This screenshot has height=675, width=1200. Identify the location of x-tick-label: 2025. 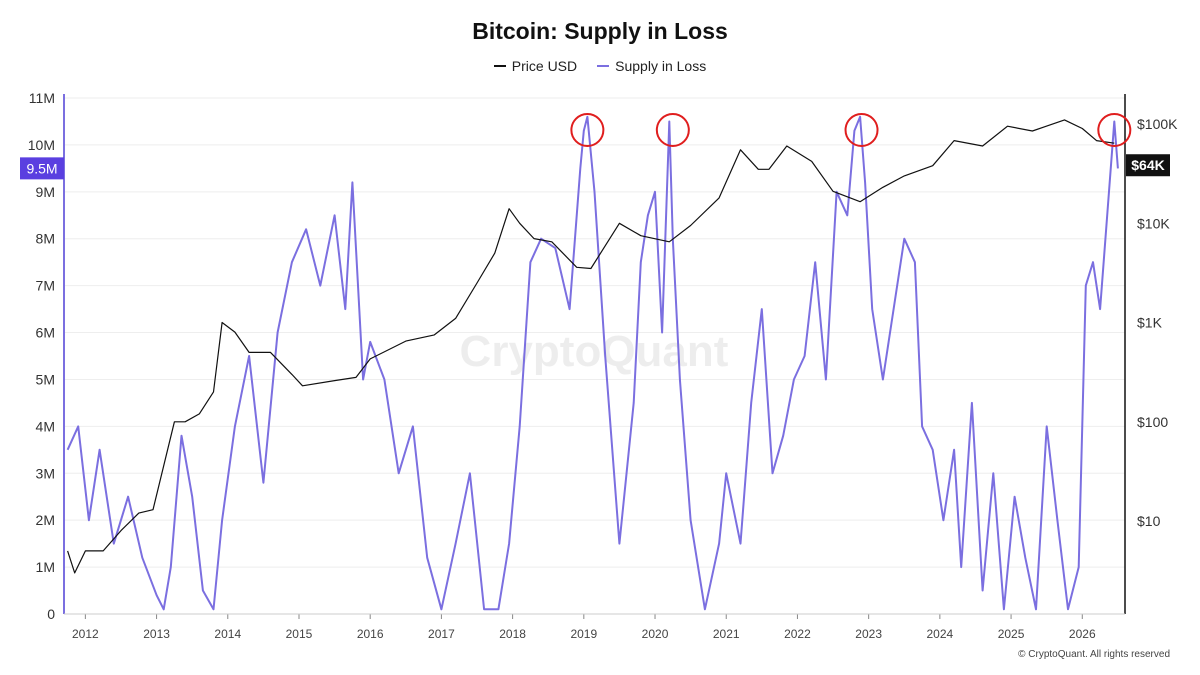
(1011, 634).